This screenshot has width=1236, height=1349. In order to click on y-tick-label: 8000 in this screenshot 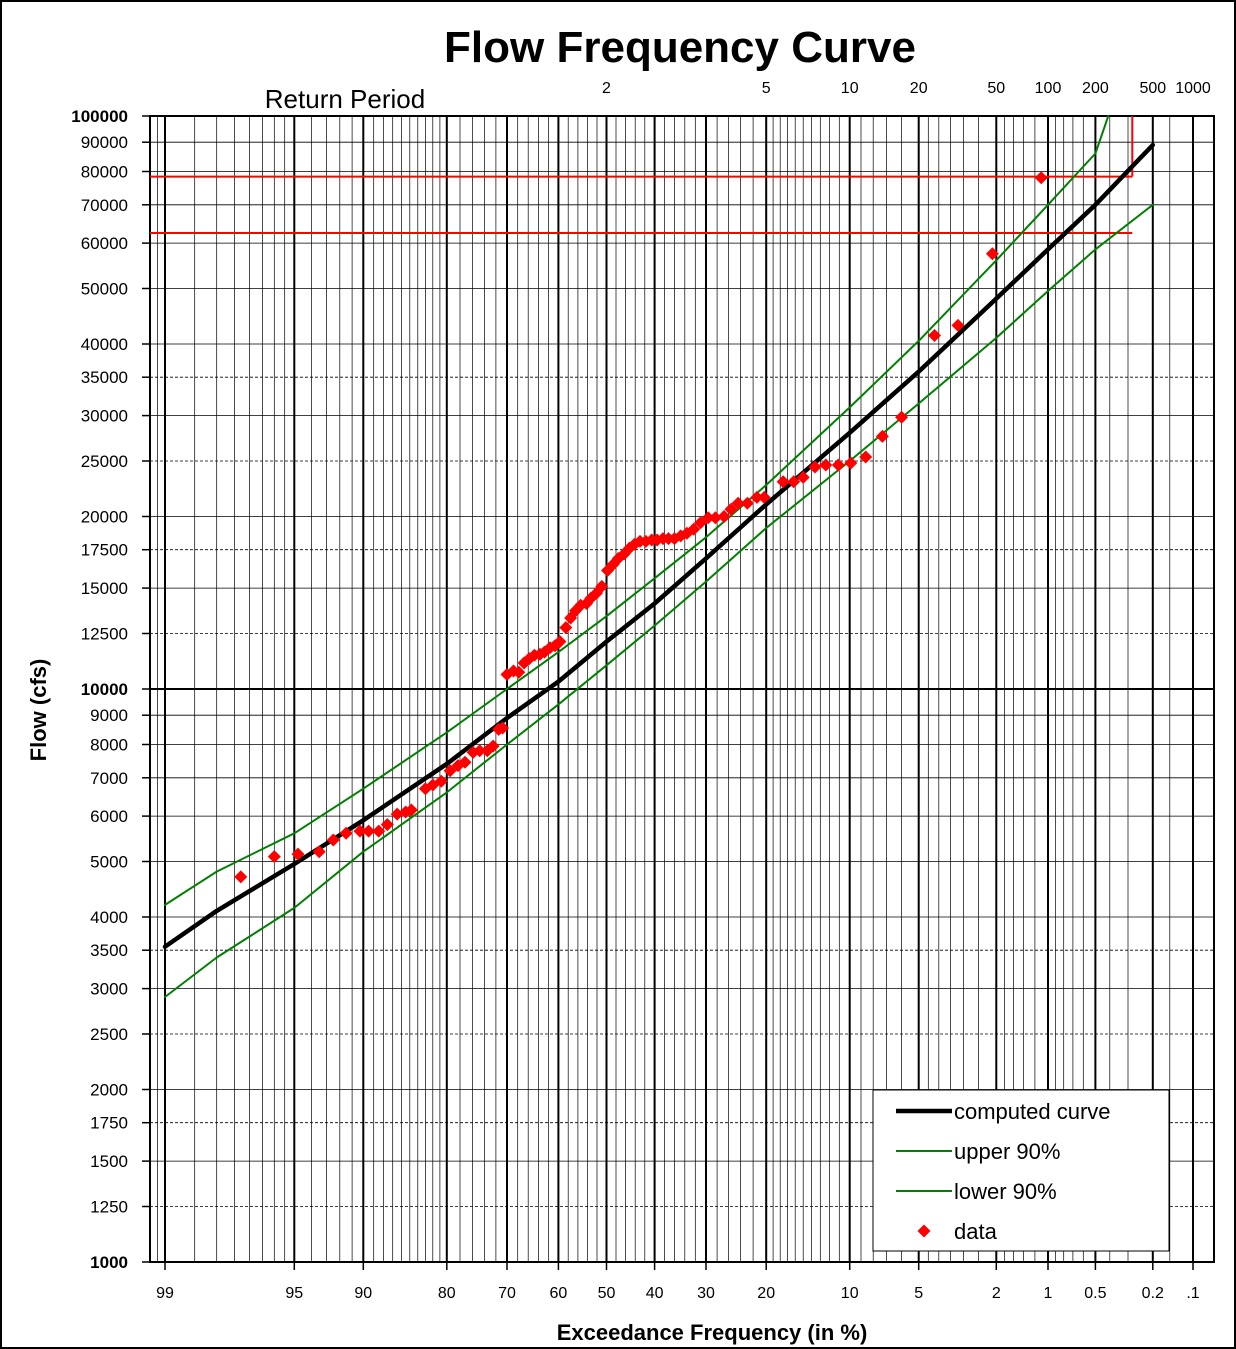, I will do `click(109, 745)`.